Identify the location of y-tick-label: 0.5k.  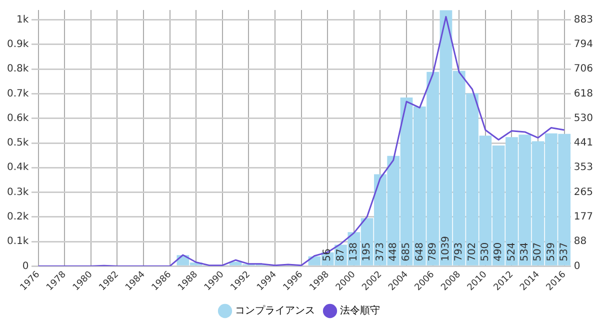
(17, 143).